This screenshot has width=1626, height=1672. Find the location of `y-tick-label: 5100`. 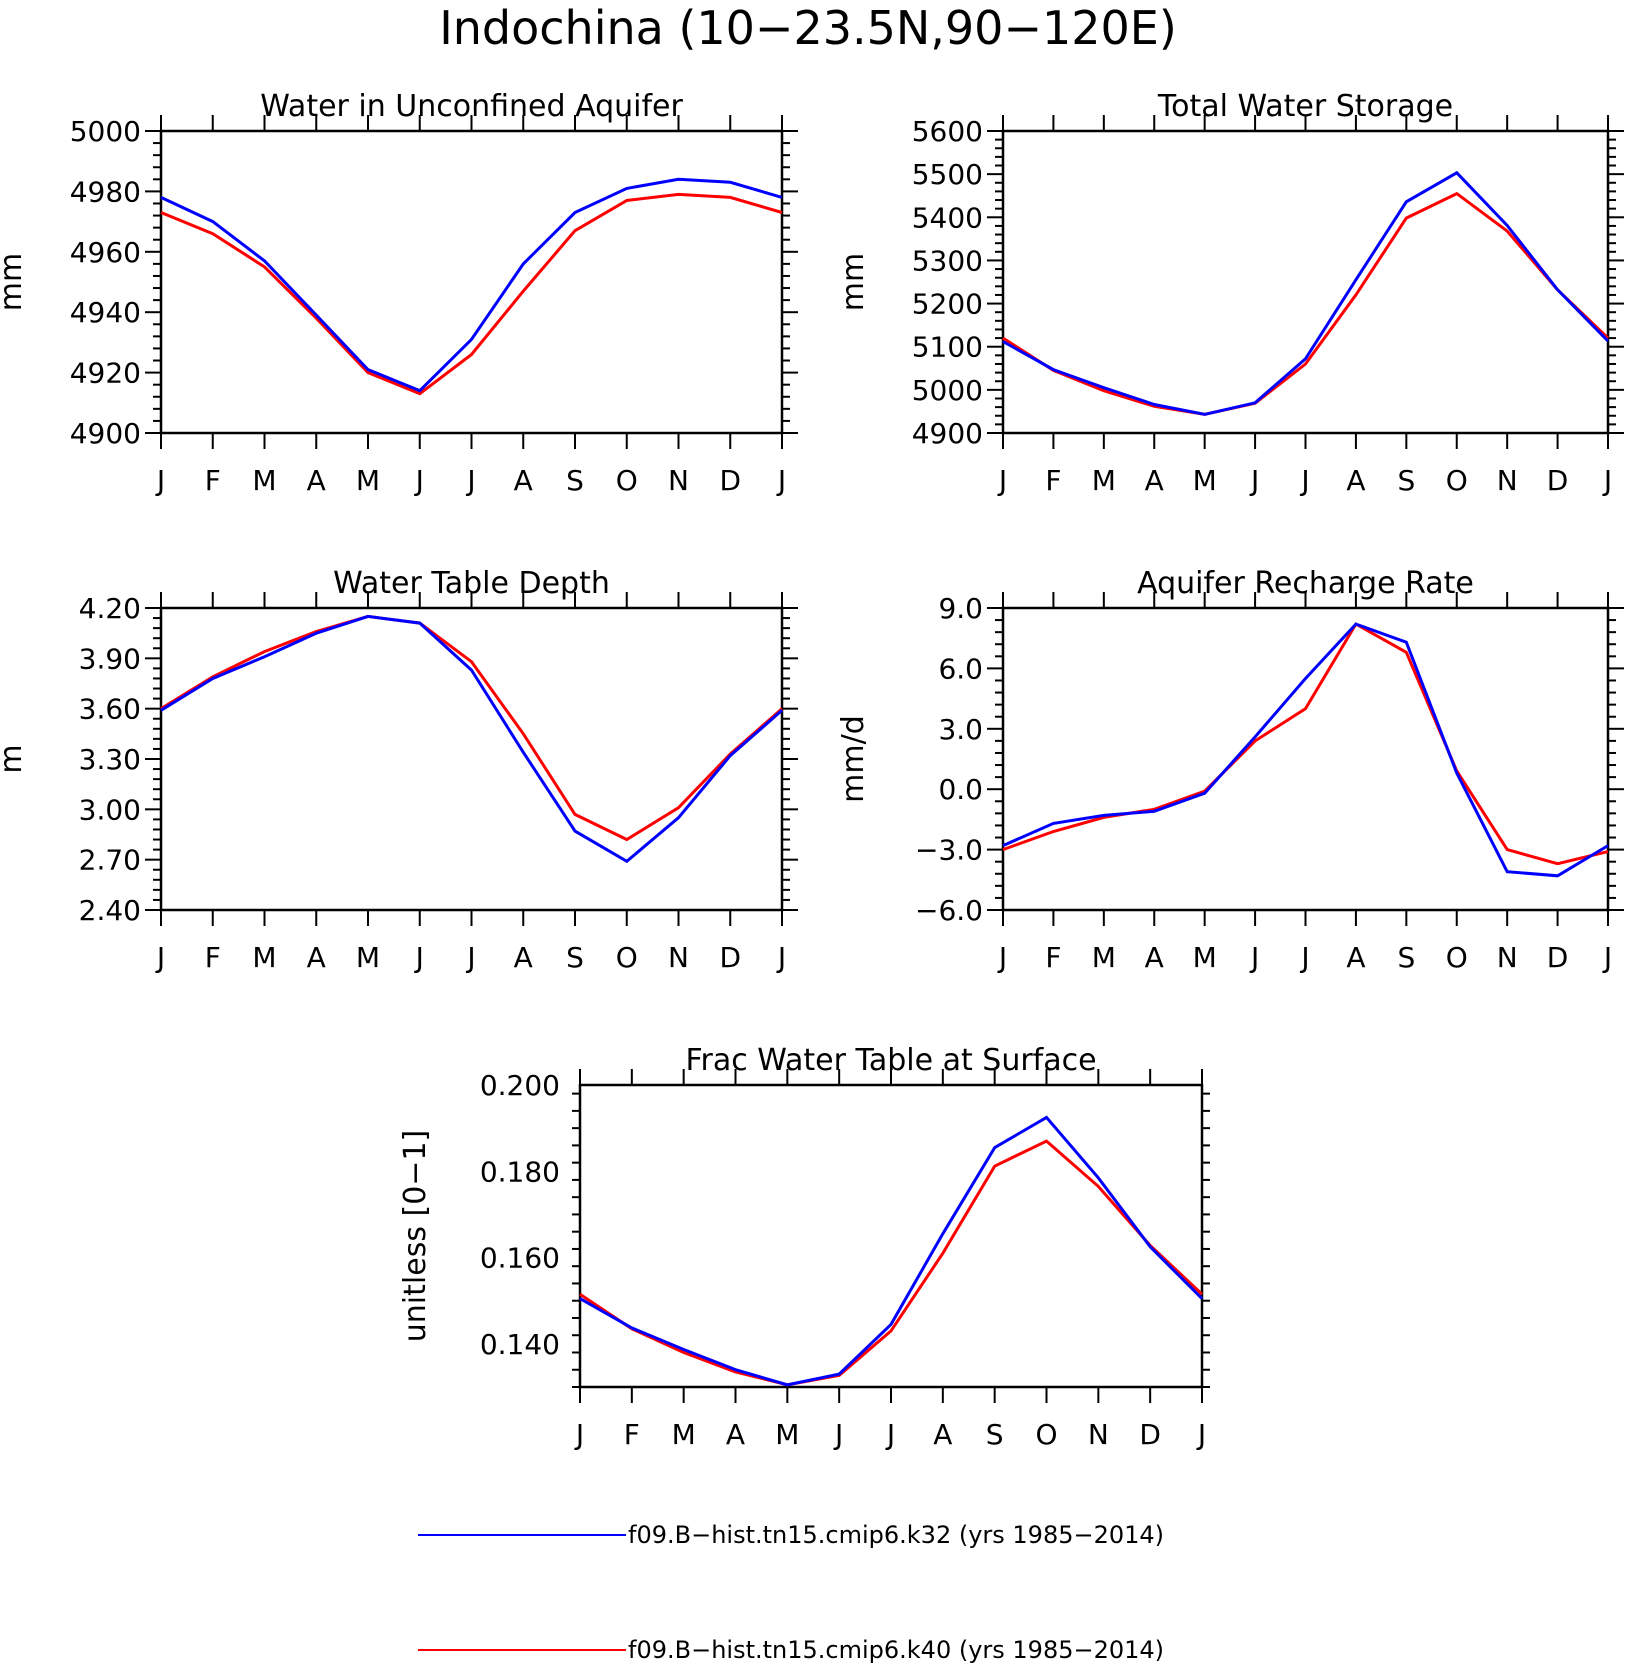

y-tick-label: 5100 is located at coordinates (947, 347).